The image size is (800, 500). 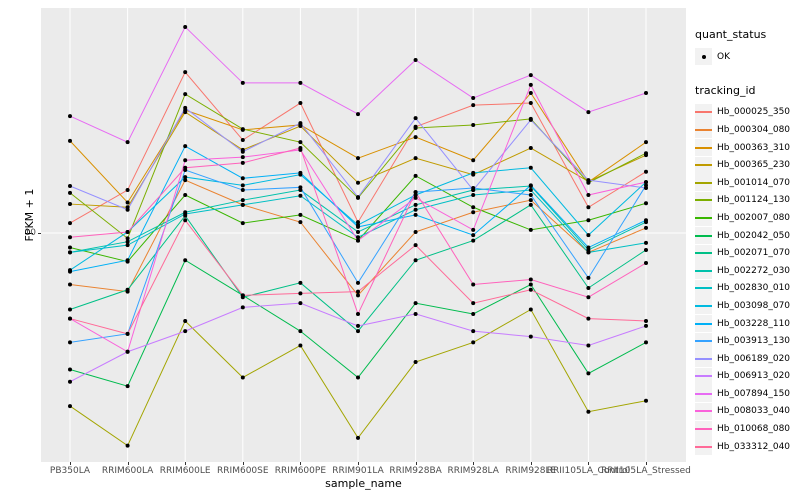 What do you see at coordinates (754, 305) in the screenshot?
I see `legend-item-label: Hb_003098_070` at bounding box center [754, 305].